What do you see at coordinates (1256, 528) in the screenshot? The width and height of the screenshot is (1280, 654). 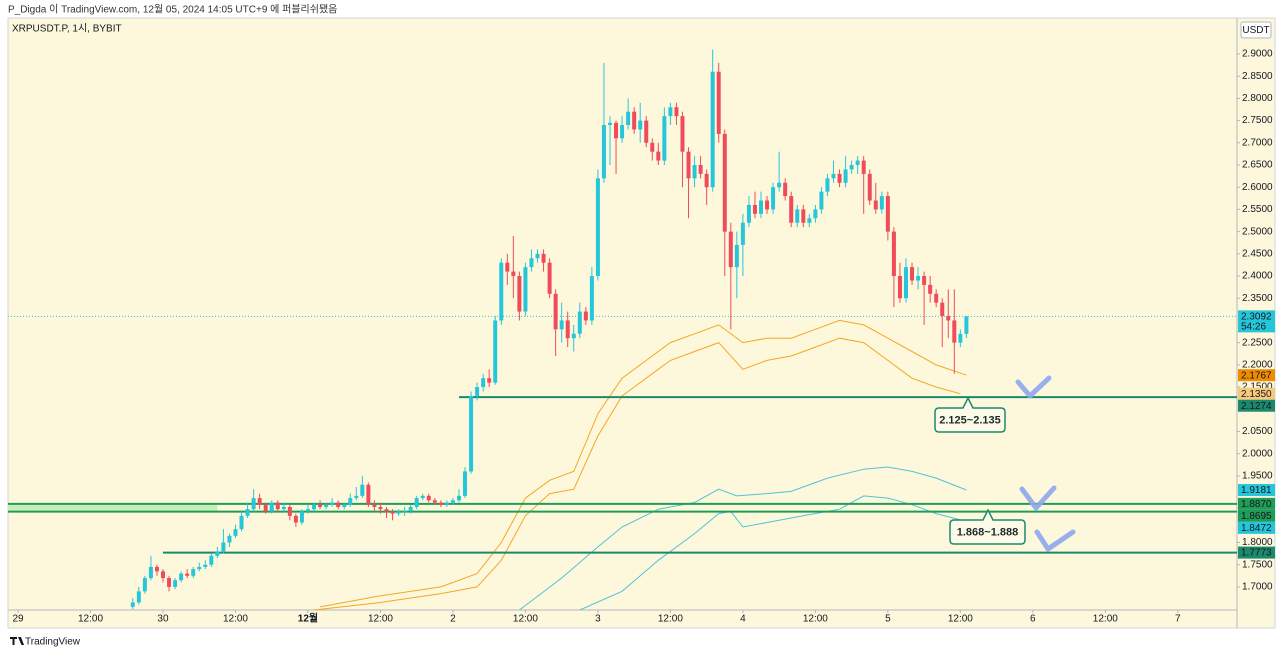 I see `price-label: 1.8472` at bounding box center [1256, 528].